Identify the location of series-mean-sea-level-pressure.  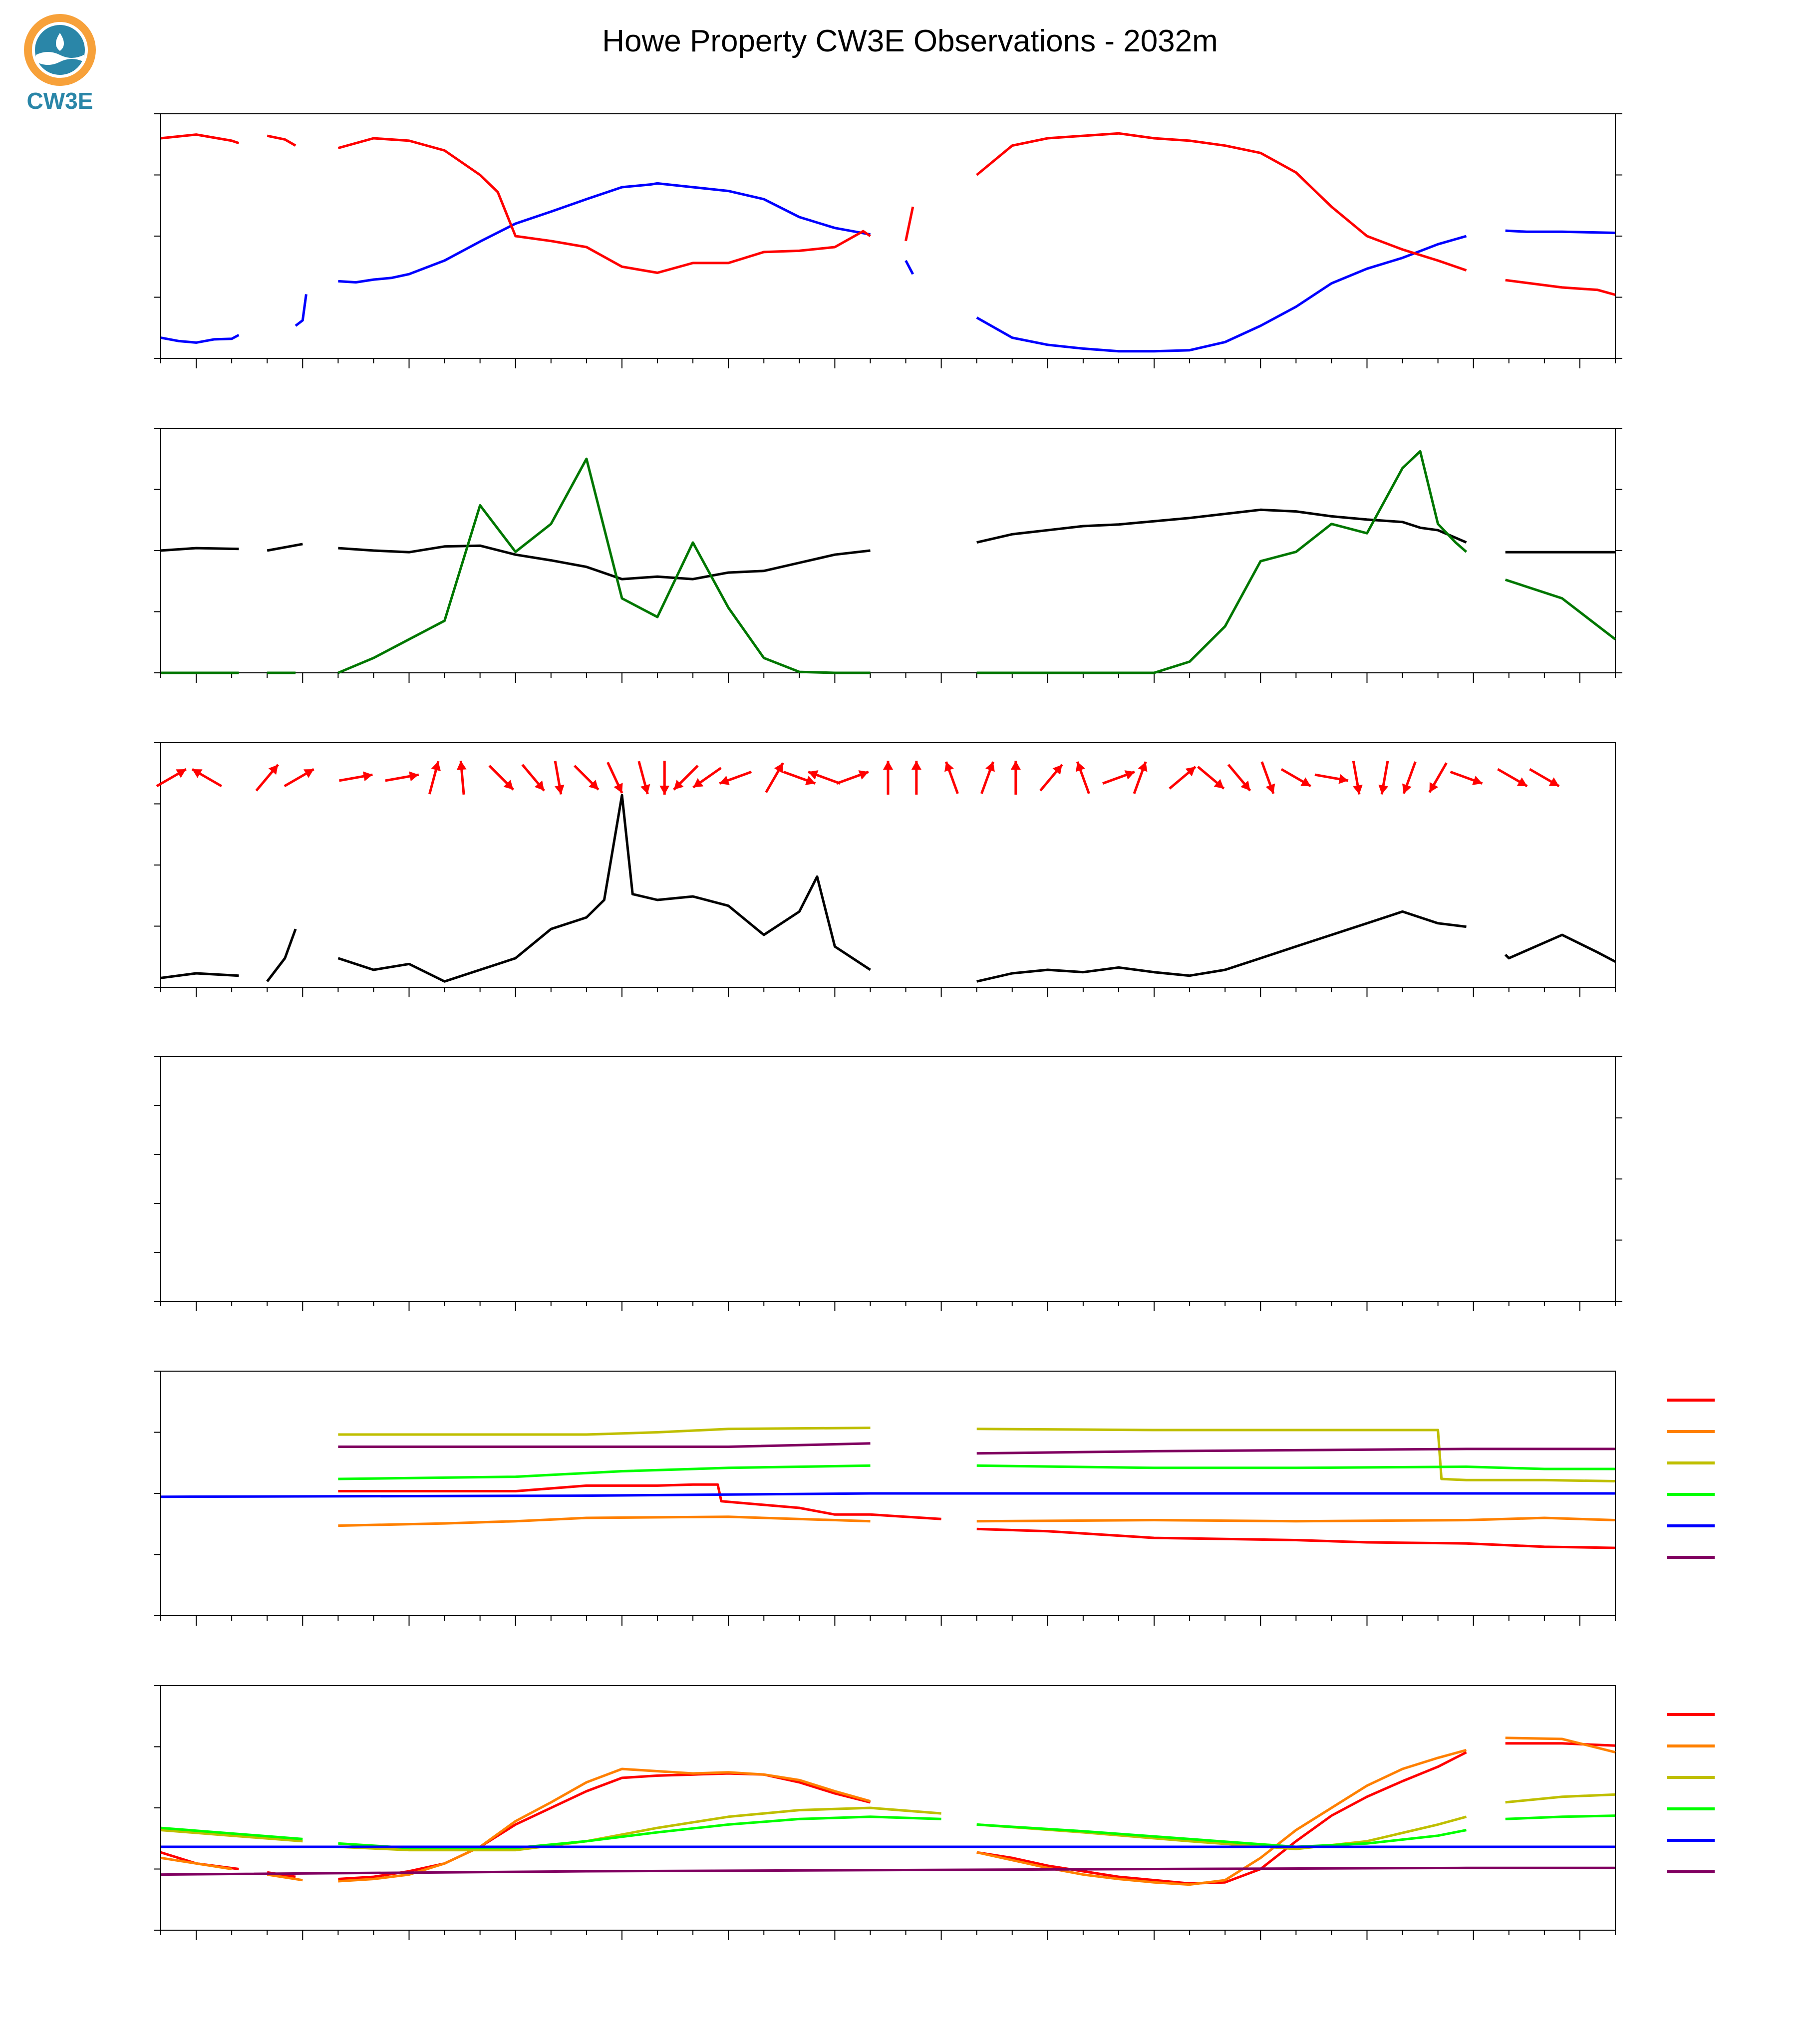
(887, 544).